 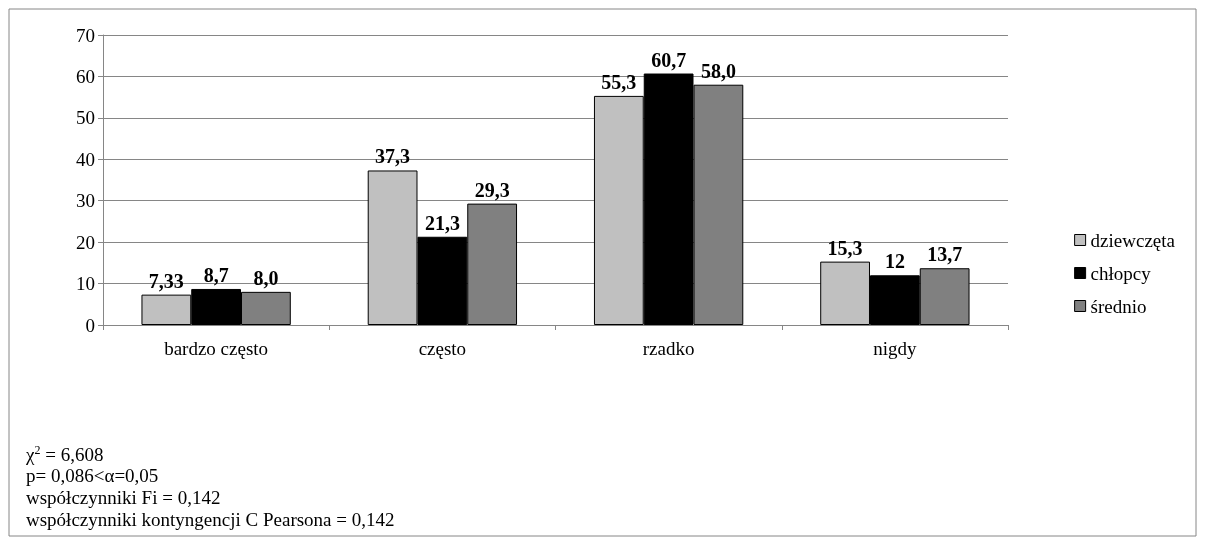 I want to click on y-tick-label: 30, so click(x=85, y=201).